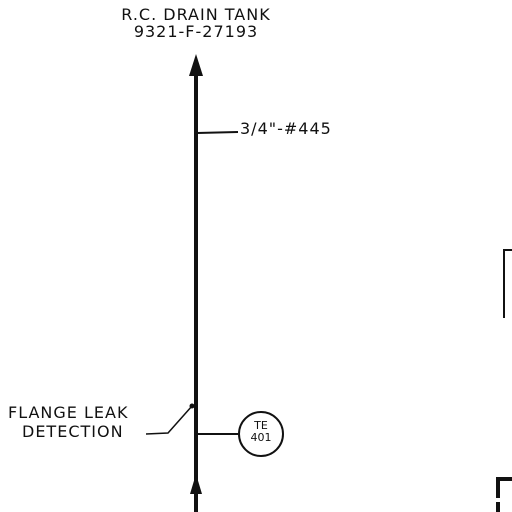  Describe the element at coordinates (217, 132) in the screenshot. I see `pipe-callout-leader` at that location.